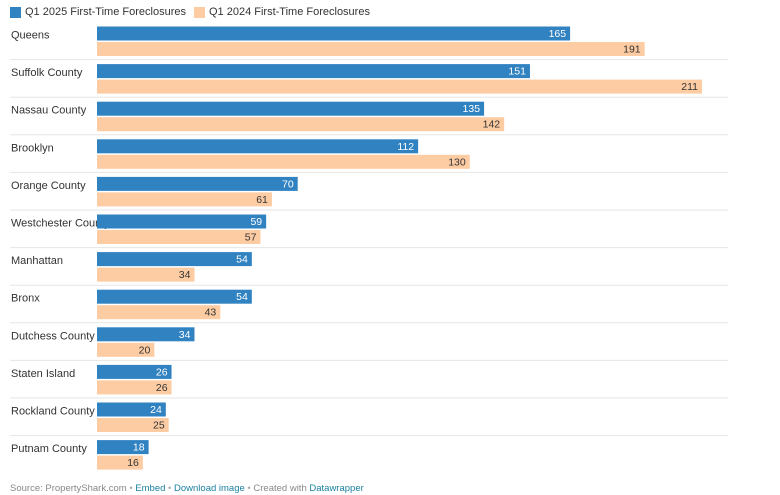 The width and height of the screenshot is (780, 495). I want to click on legend-item-2024: Q1 2024 First-Time Foreclosures, so click(281, 12).